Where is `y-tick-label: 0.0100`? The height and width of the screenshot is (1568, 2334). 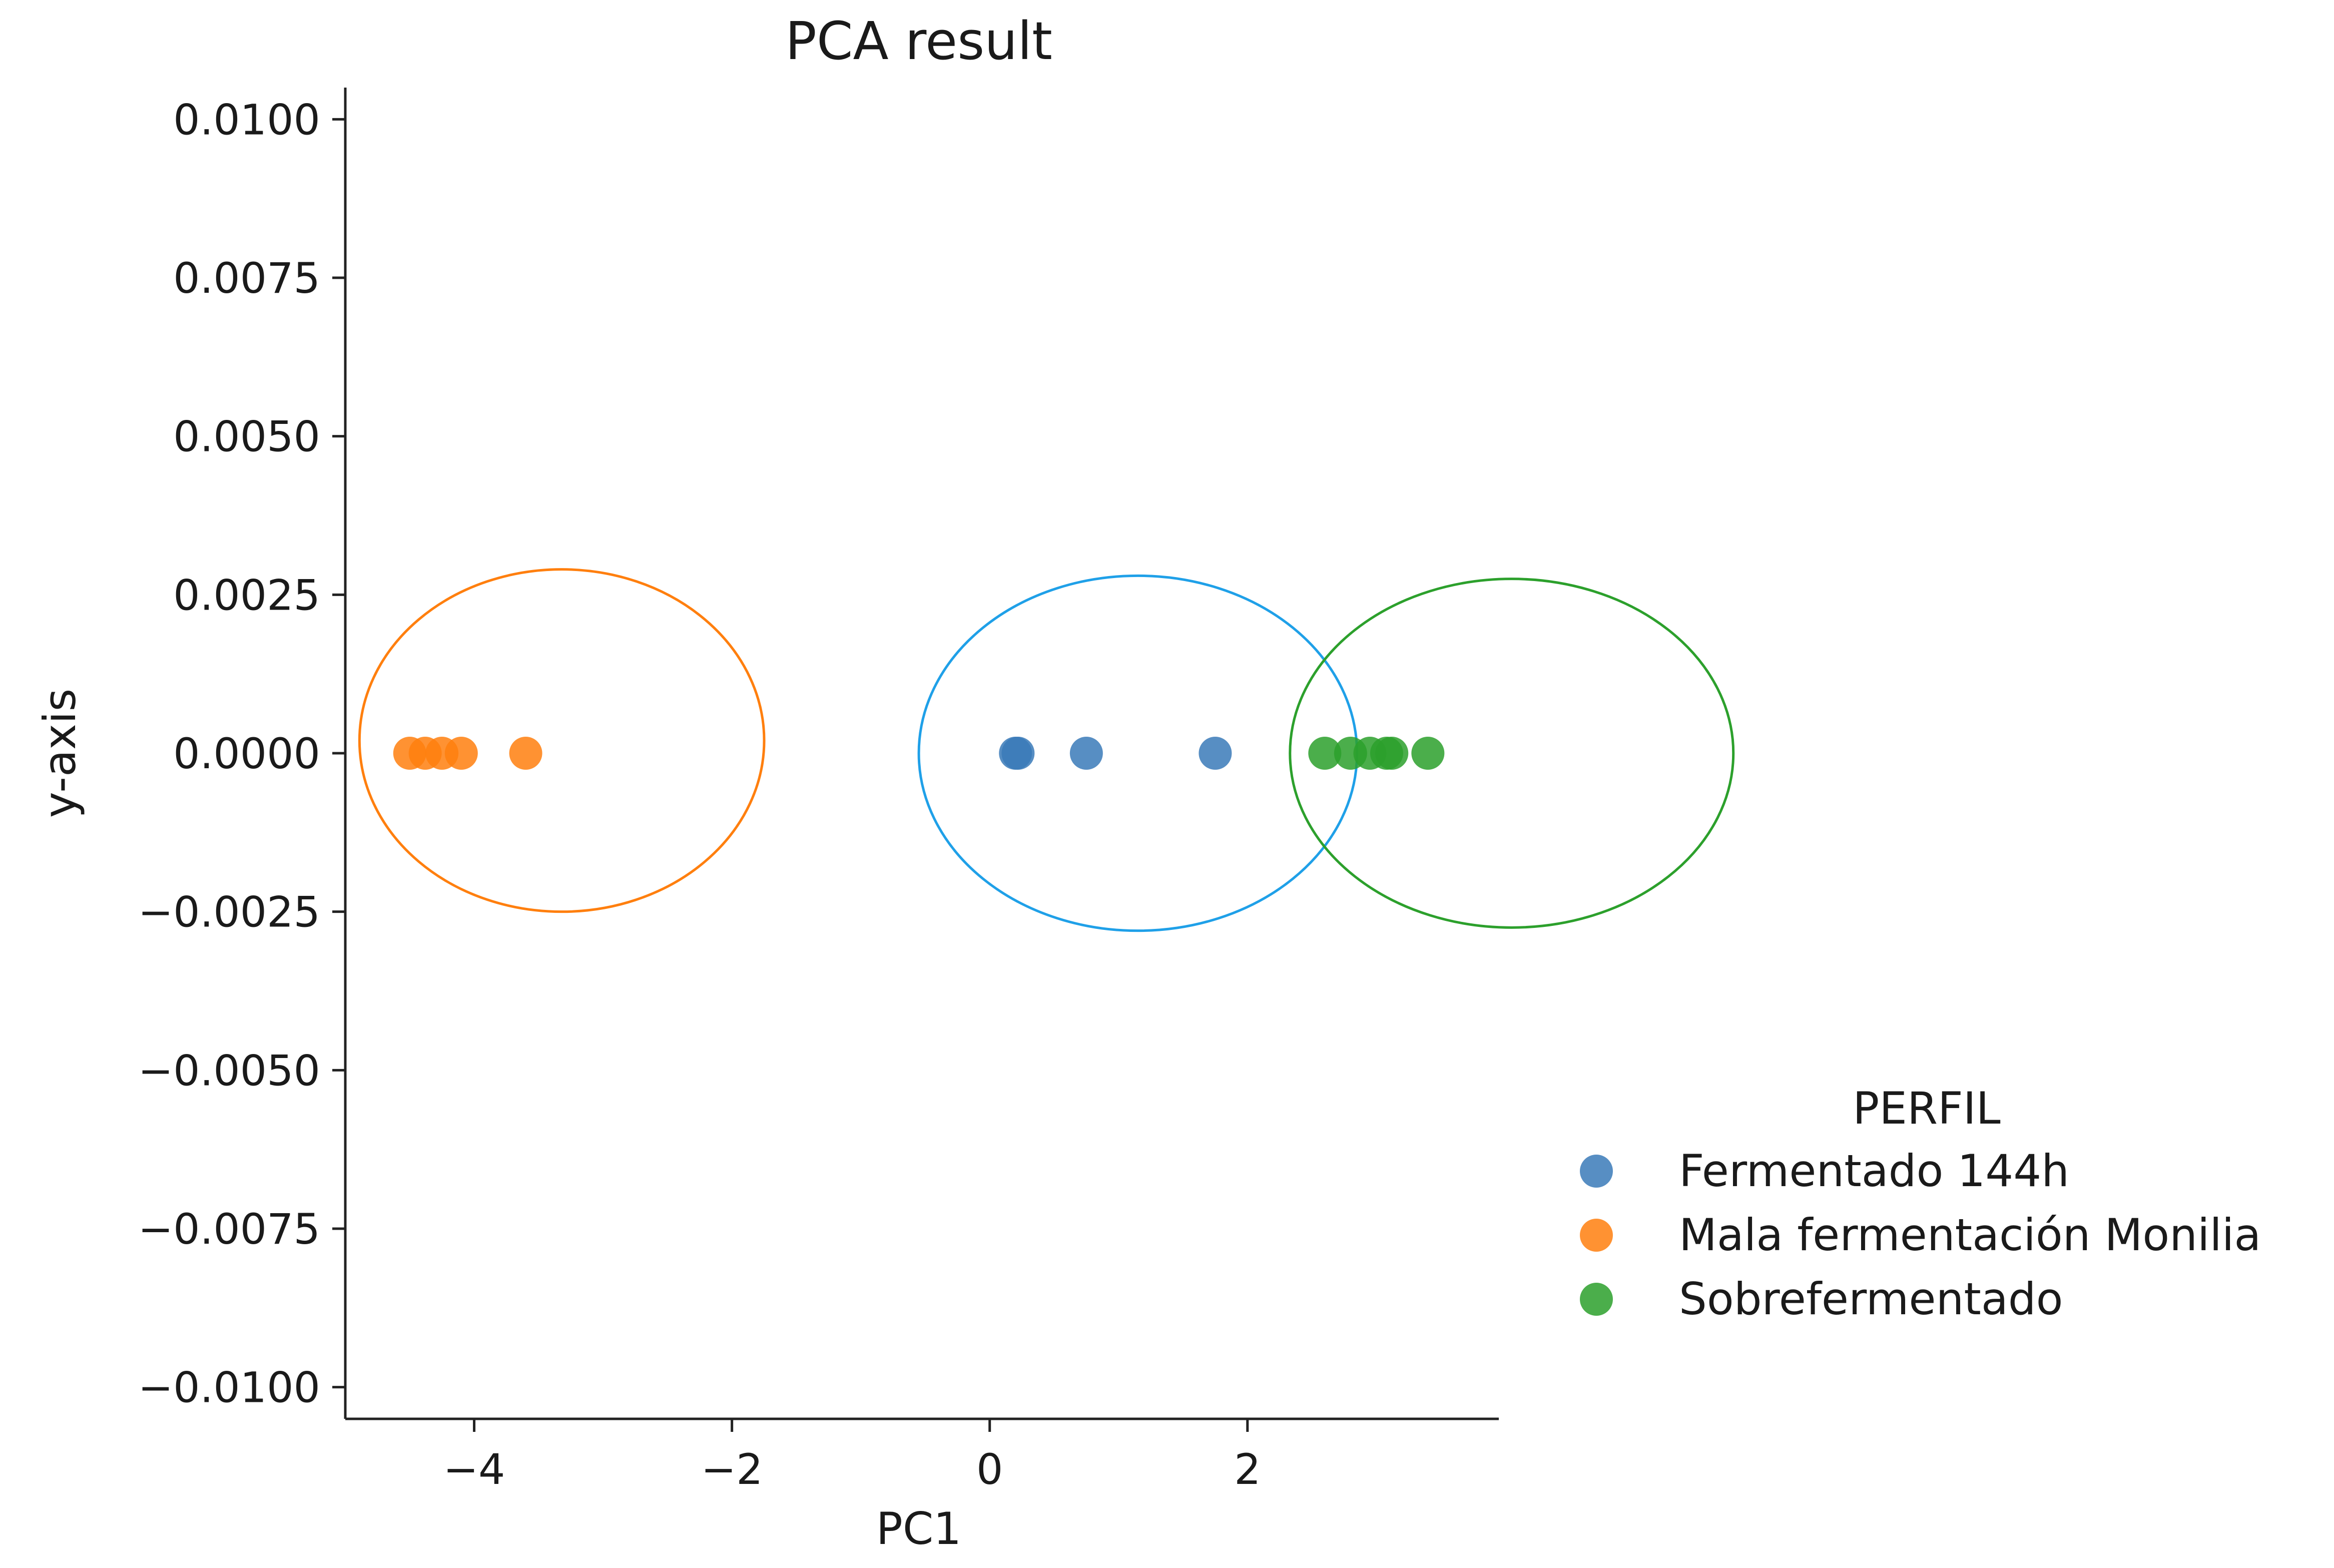 y-tick-label: 0.0100 is located at coordinates (246, 119).